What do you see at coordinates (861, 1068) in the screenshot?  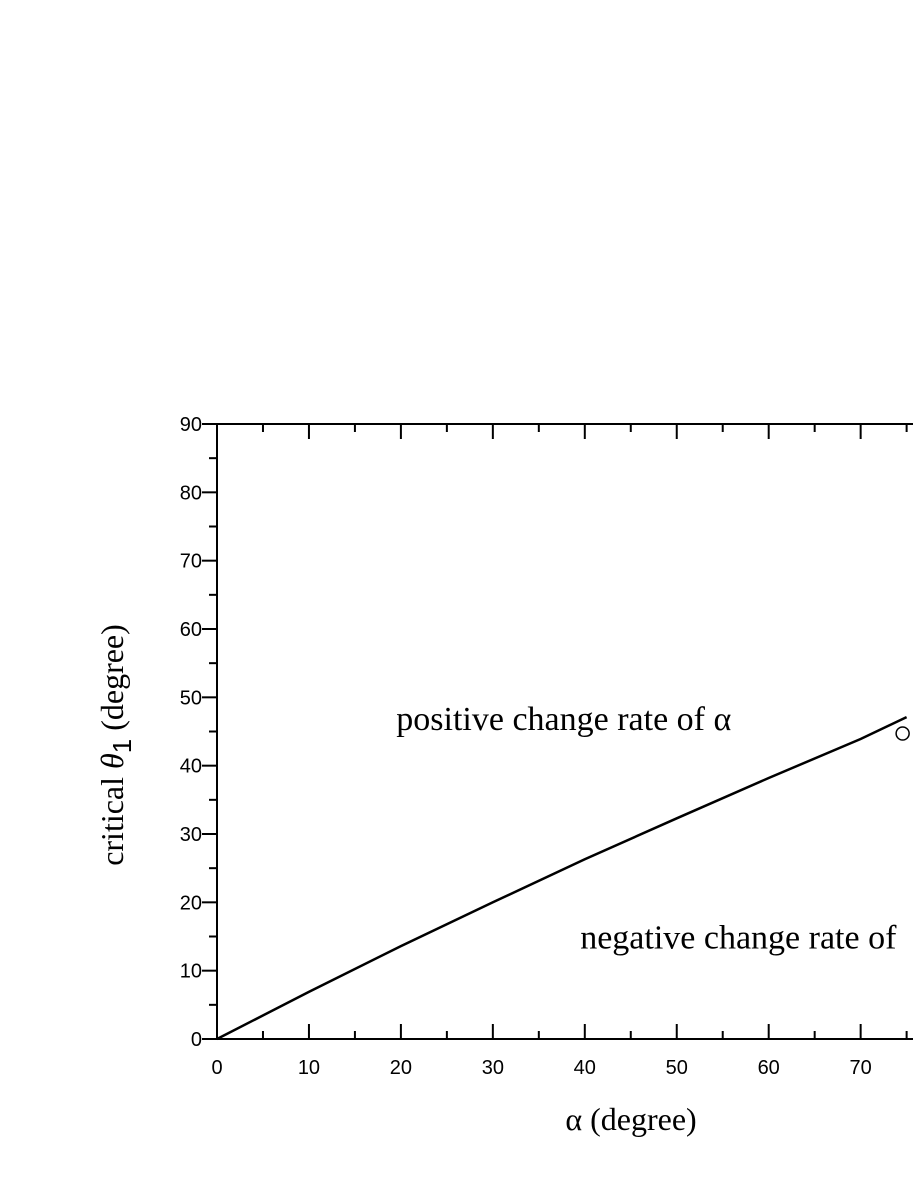 I see `x-tick-label: 70` at bounding box center [861, 1068].